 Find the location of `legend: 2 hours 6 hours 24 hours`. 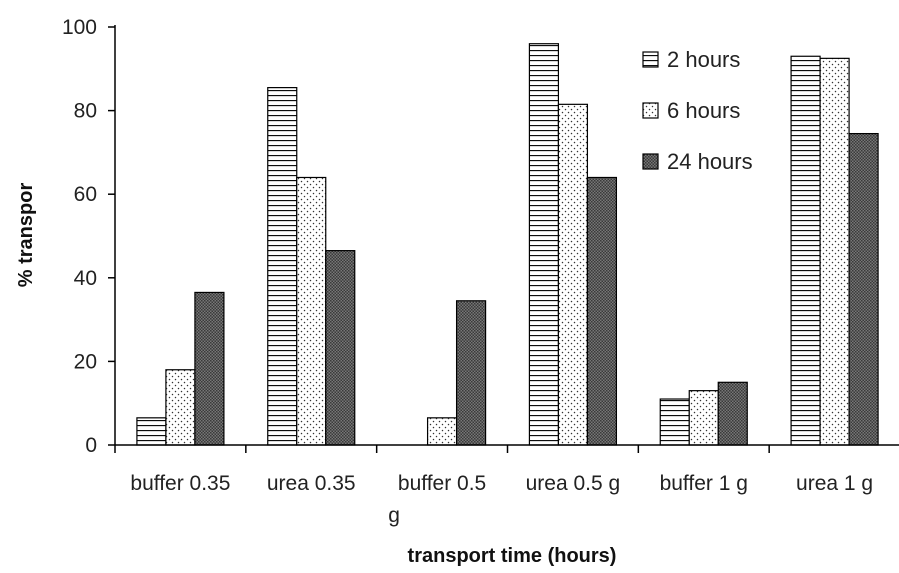

legend: 2 hours 6 hours 24 hours is located at coordinates (697, 110).